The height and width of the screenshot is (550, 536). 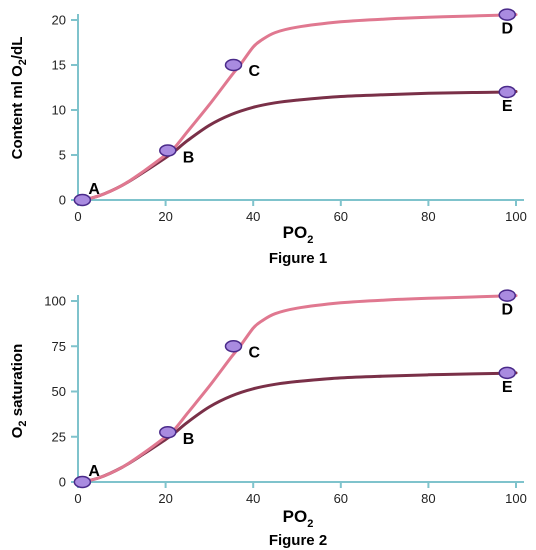 I want to click on figure-2-y-tick-label: 100, so click(x=55, y=301).